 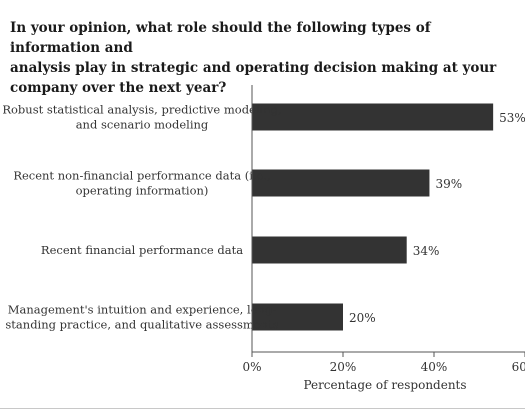 I want to click on value-label-4: 20%, so click(x=362, y=318).